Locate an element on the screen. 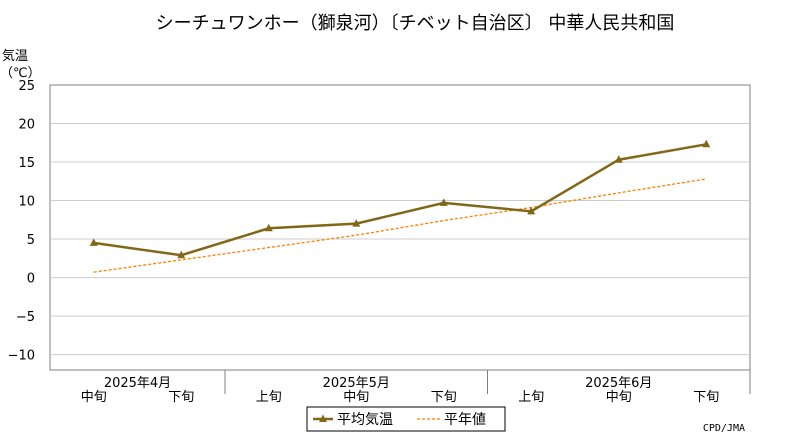 This screenshot has width=800, height=440. legend-box is located at coordinates (406, 419).